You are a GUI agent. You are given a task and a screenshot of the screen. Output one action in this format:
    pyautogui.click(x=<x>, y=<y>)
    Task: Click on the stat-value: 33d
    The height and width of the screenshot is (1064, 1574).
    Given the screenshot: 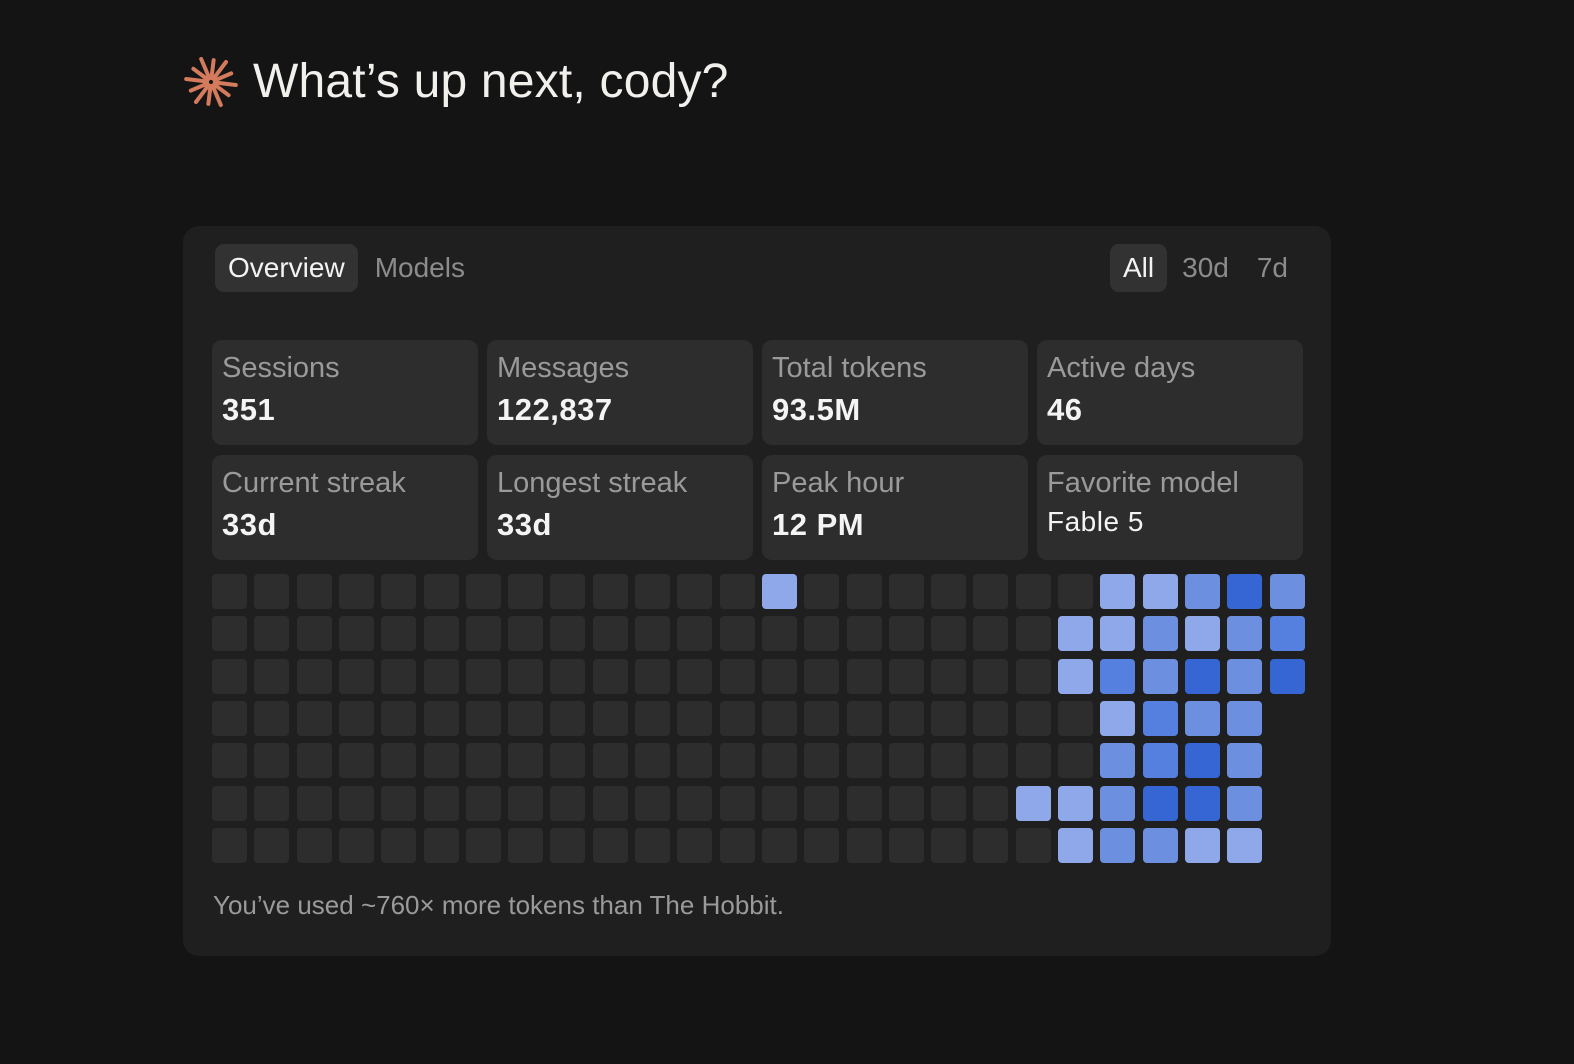 What is the action you would take?
    pyautogui.click(x=249, y=524)
    